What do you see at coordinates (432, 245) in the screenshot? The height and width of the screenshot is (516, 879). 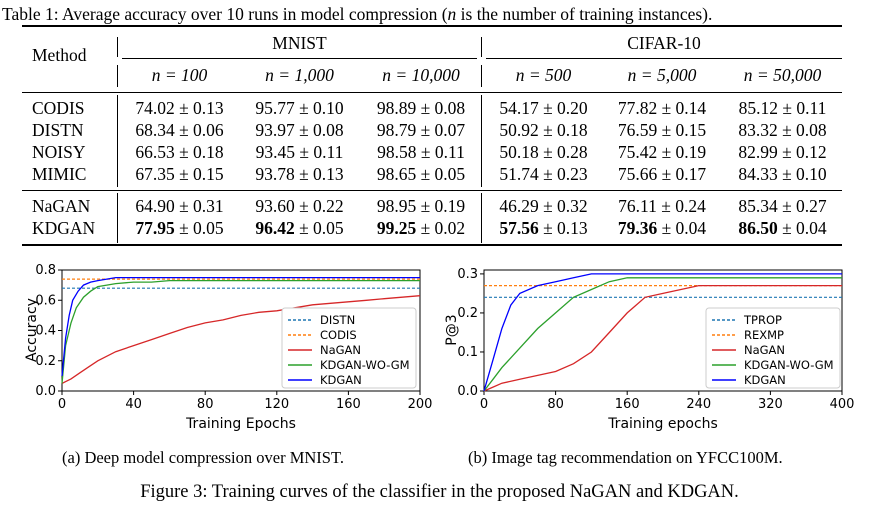 I see `table-bottom-rule` at bounding box center [432, 245].